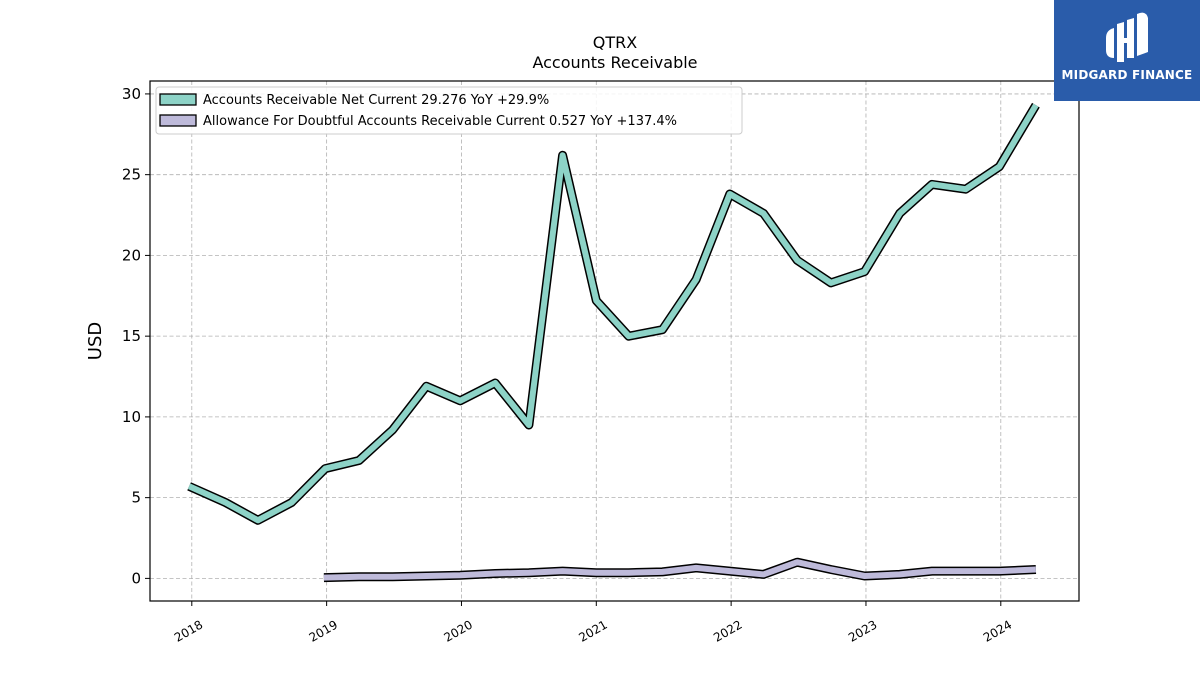 The height and width of the screenshot is (675, 1200). Describe the element at coordinates (680, 570) in the screenshot. I see `series-line-allowance` at that location.